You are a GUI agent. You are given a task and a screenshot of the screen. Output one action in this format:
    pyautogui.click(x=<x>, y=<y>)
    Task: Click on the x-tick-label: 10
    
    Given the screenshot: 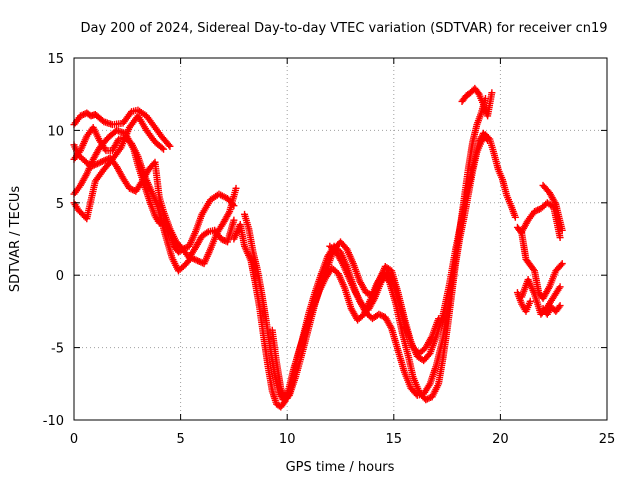 What is the action you would take?
    pyautogui.click(x=287, y=439)
    